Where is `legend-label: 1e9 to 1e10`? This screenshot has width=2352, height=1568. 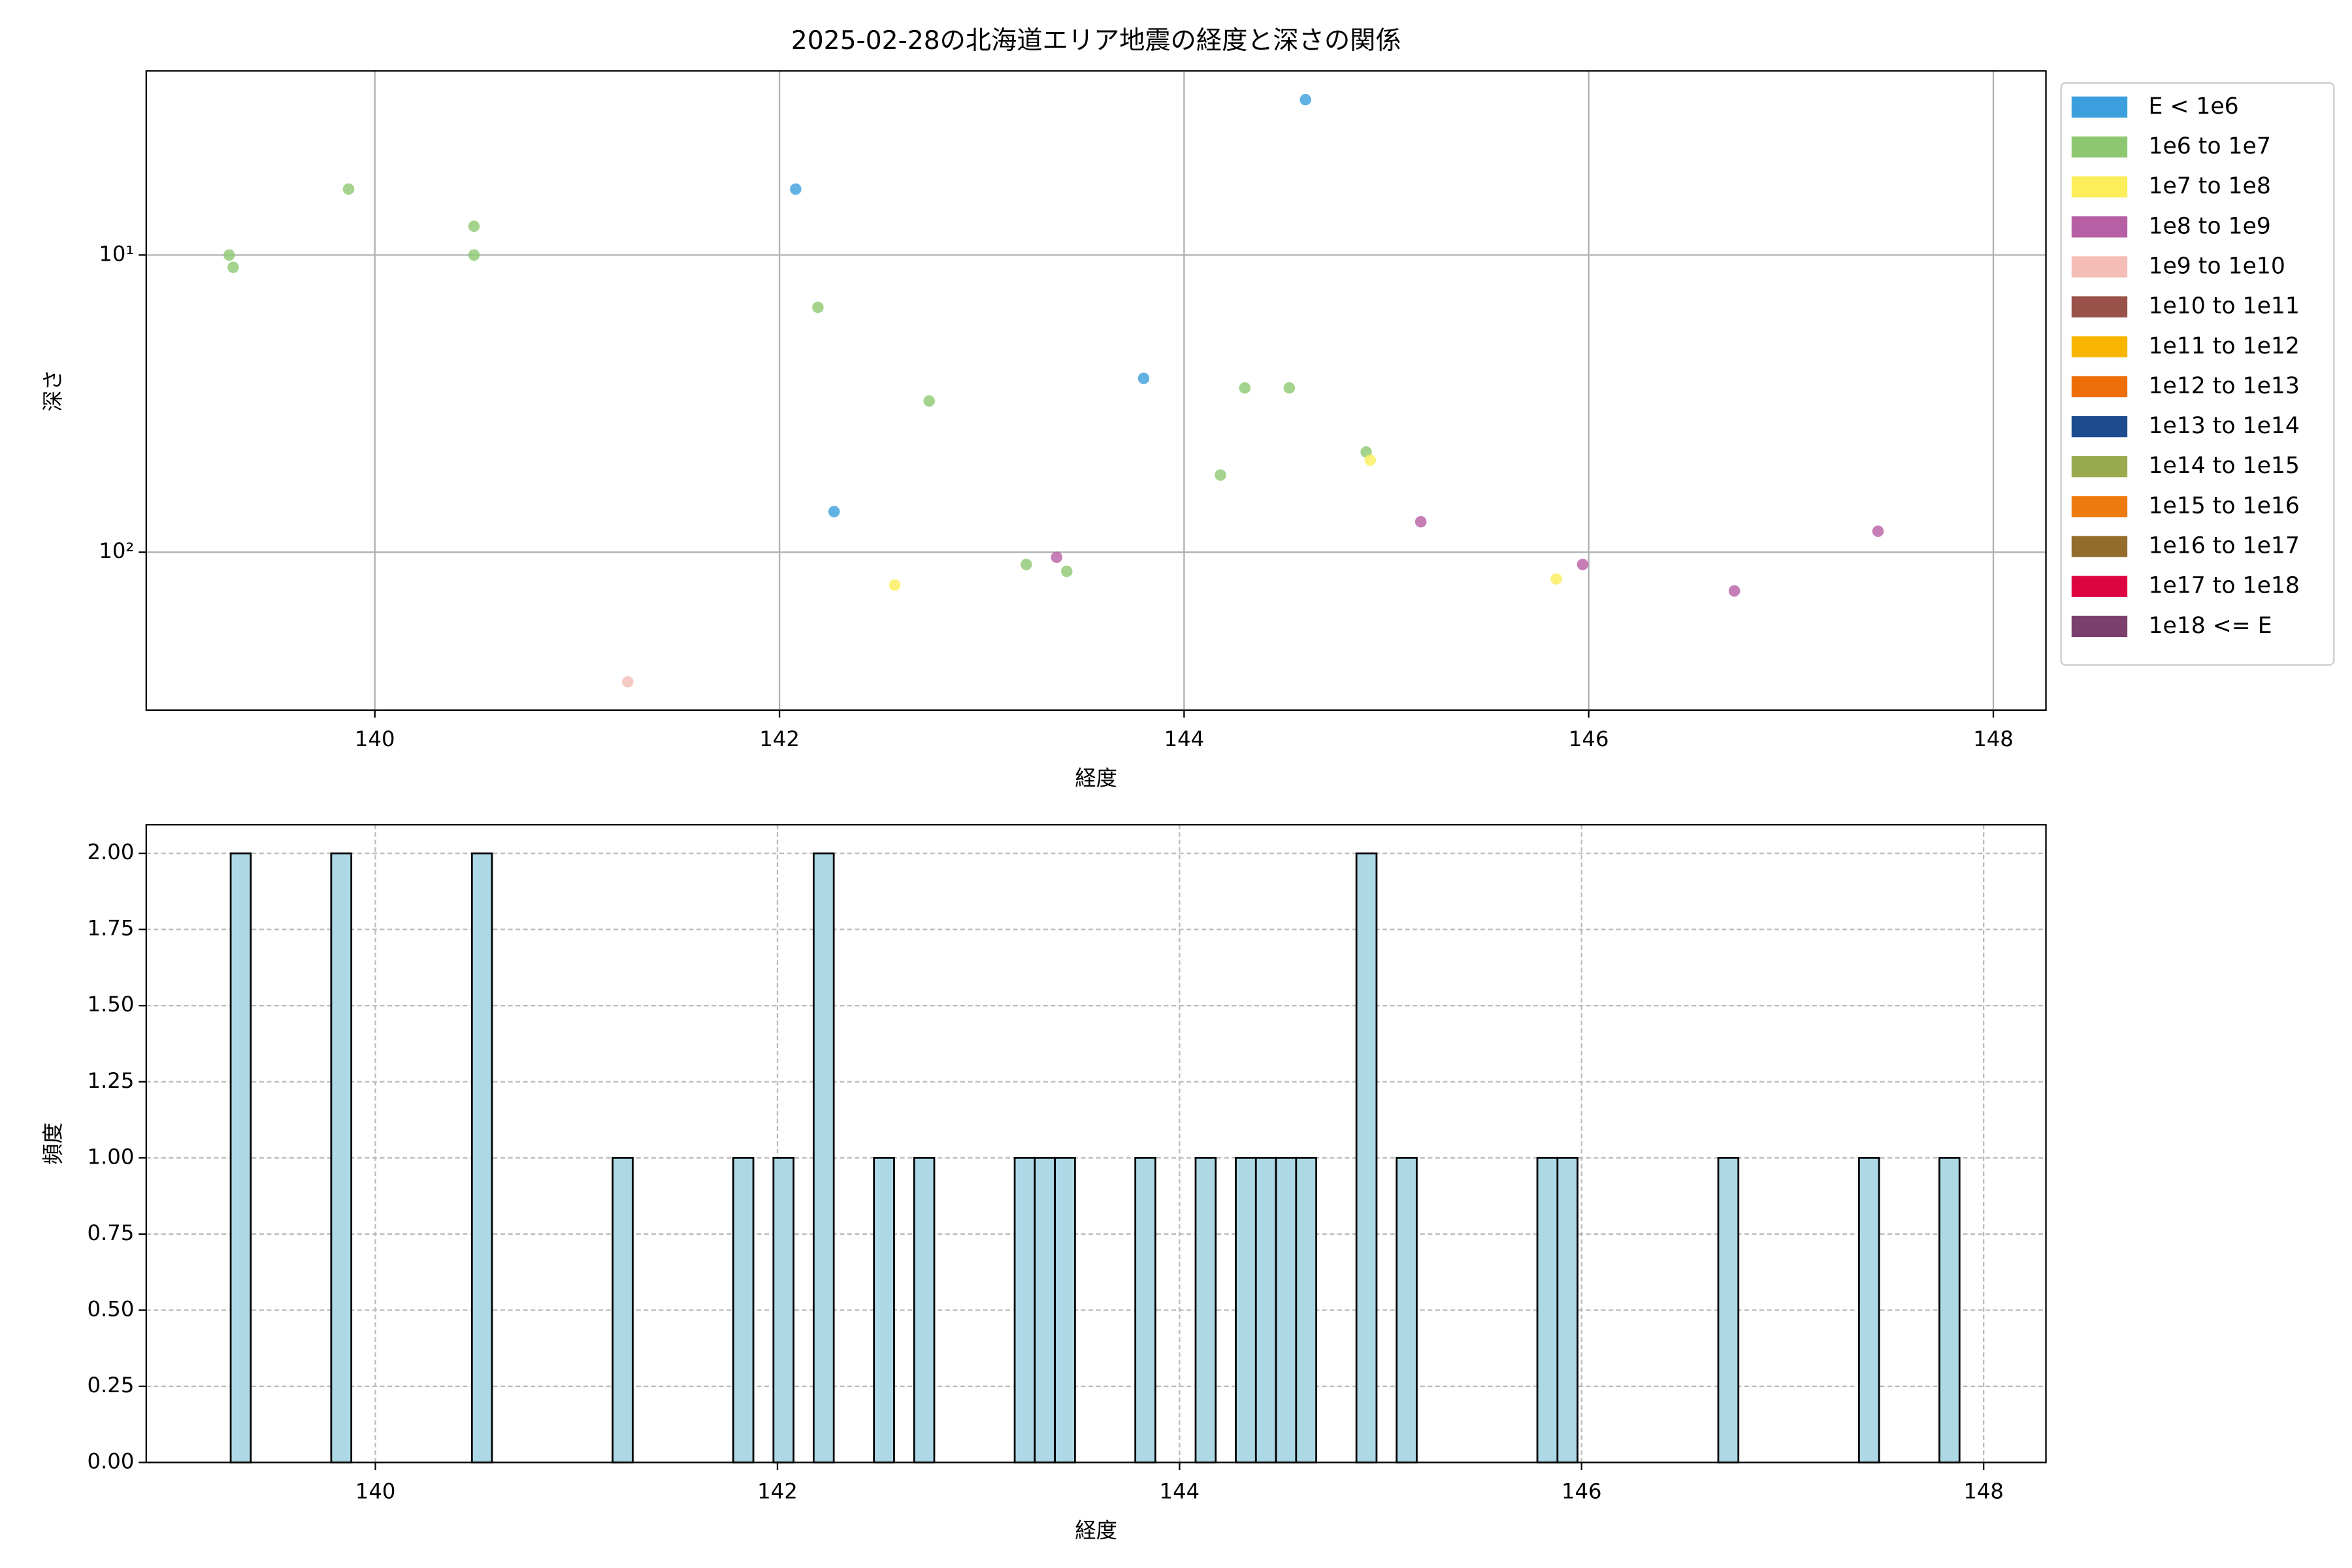 legend-label: 1e9 to 1e10 is located at coordinates (2216, 266).